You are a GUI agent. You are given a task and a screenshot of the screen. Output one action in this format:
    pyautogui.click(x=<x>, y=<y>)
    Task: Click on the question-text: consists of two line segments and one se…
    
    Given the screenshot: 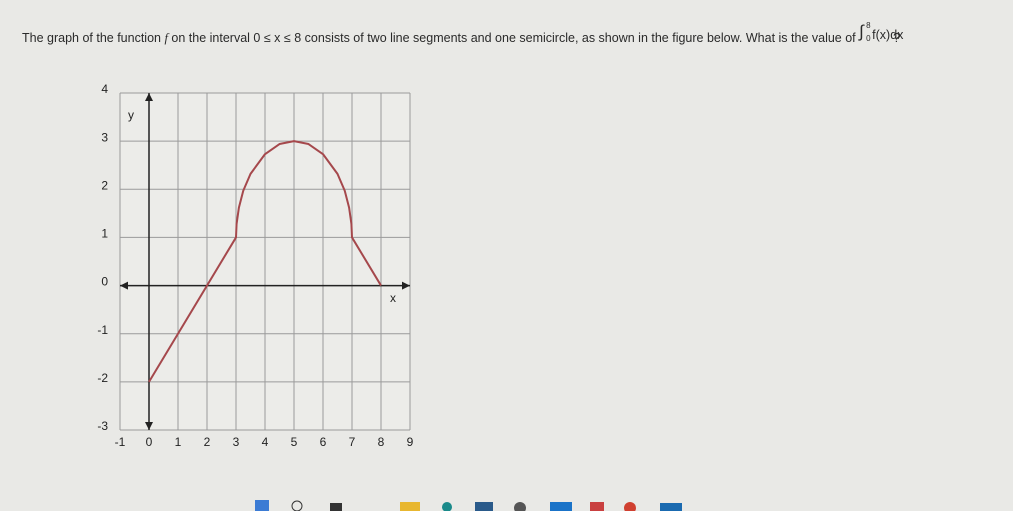 What is the action you would take?
    pyautogui.click(x=580, y=38)
    